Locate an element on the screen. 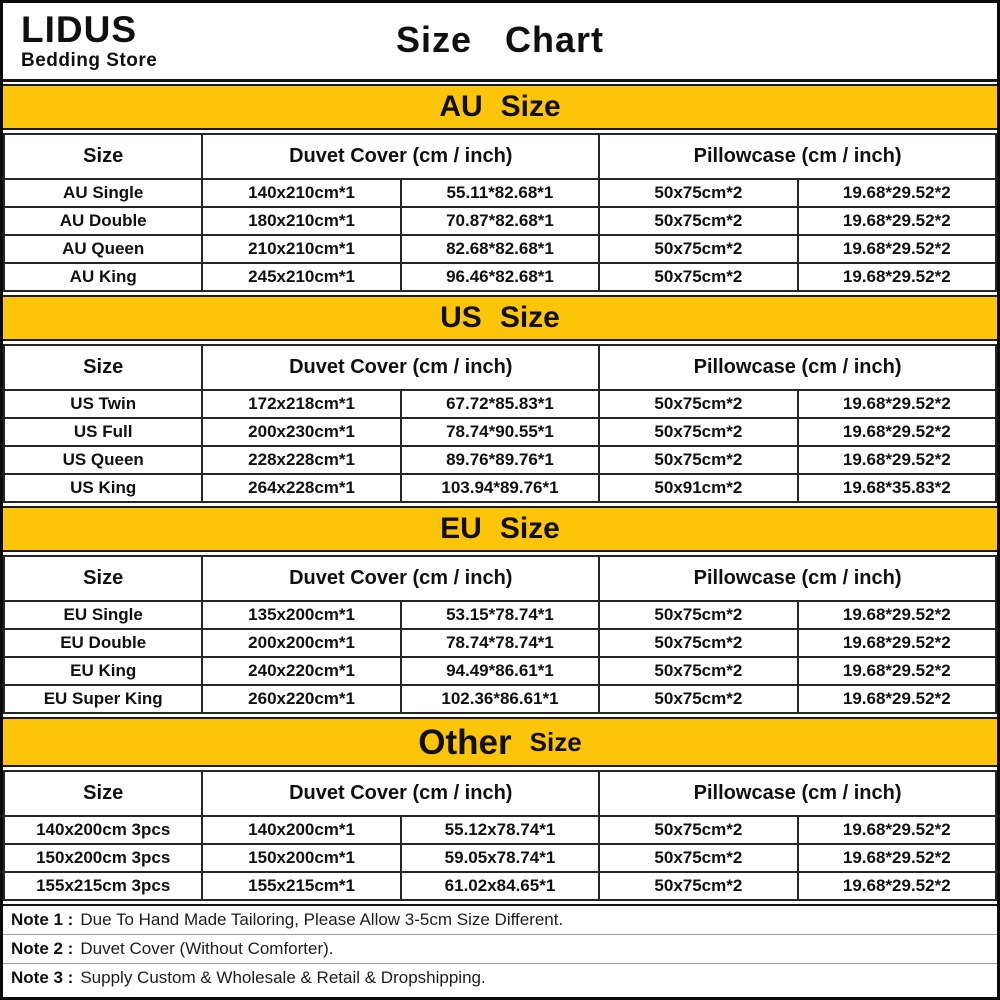 This screenshot has width=1000, height=1000. table-cell: 260x220cm*1 is located at coordinates (301, 699).